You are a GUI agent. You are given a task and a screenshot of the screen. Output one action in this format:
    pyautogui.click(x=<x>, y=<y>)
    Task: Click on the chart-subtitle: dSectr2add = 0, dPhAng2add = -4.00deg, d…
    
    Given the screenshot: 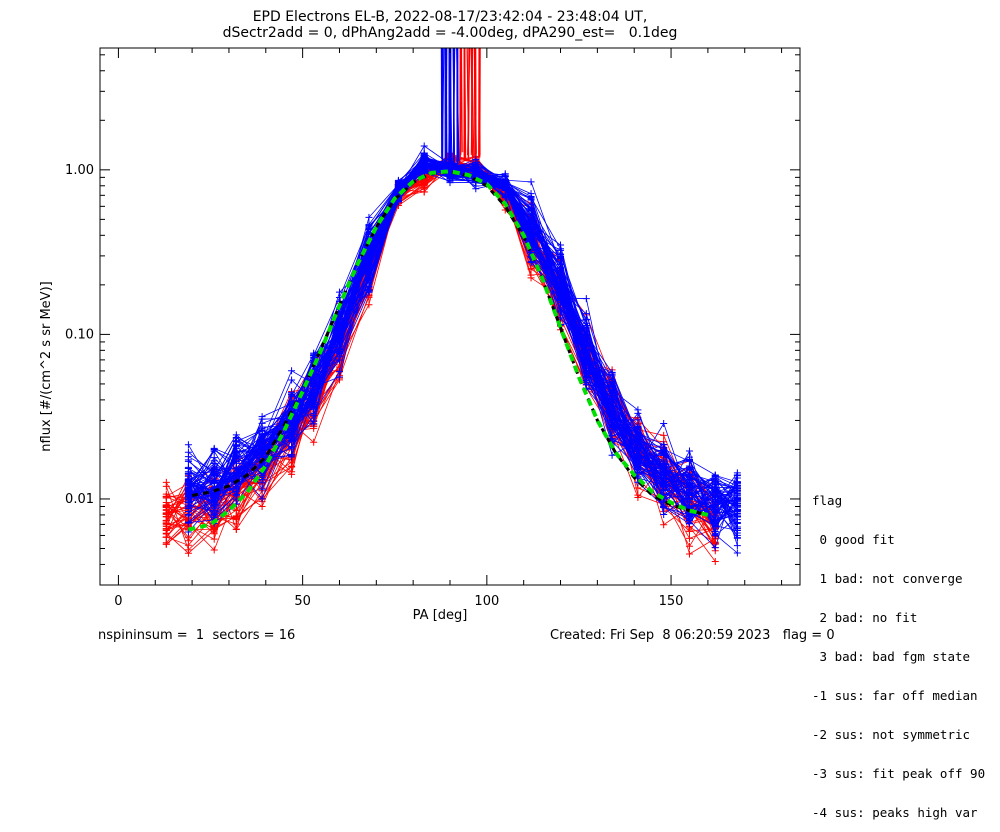 What is the action you would take?
    pyautogui.click(x=450, y=33)
    